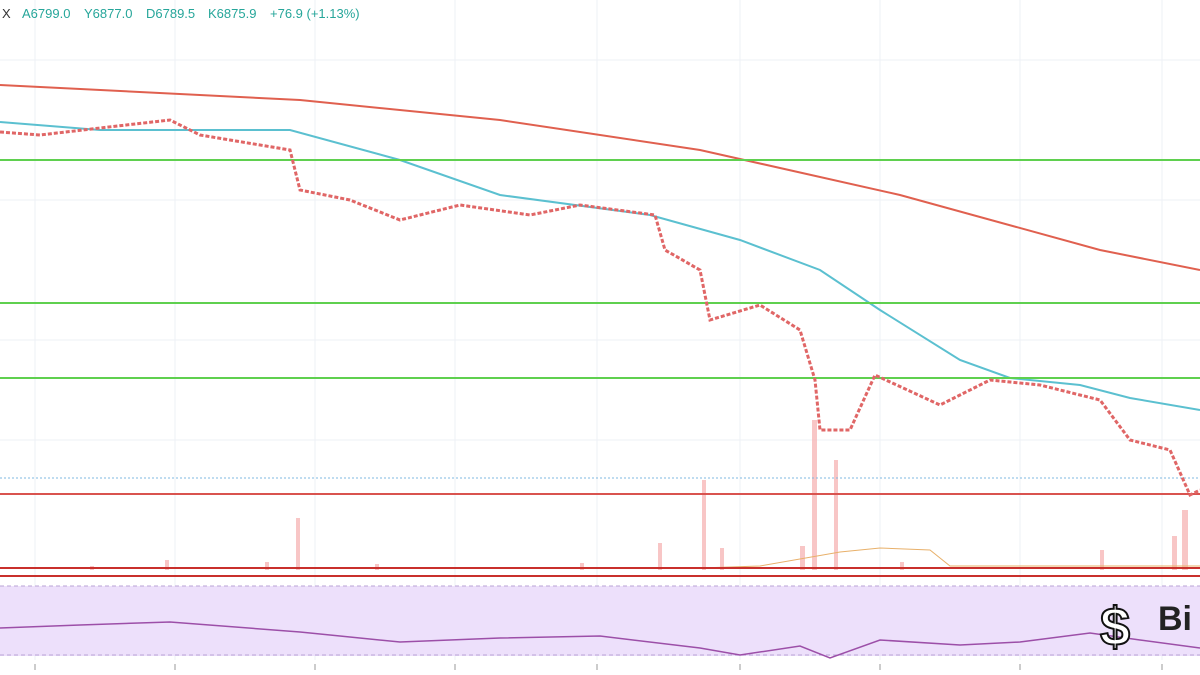  Describe the element at coordinates (1115, 627) in the screenshot. I see `logo-mark: $` at that location.